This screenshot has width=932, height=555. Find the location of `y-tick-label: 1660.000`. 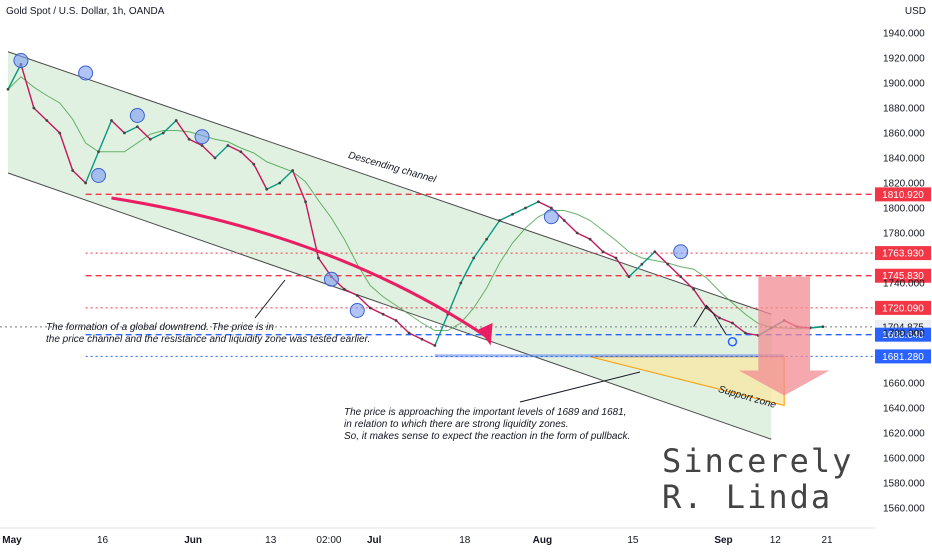

y-tick-label: 1660.000 is located at coordinates (904, 384).